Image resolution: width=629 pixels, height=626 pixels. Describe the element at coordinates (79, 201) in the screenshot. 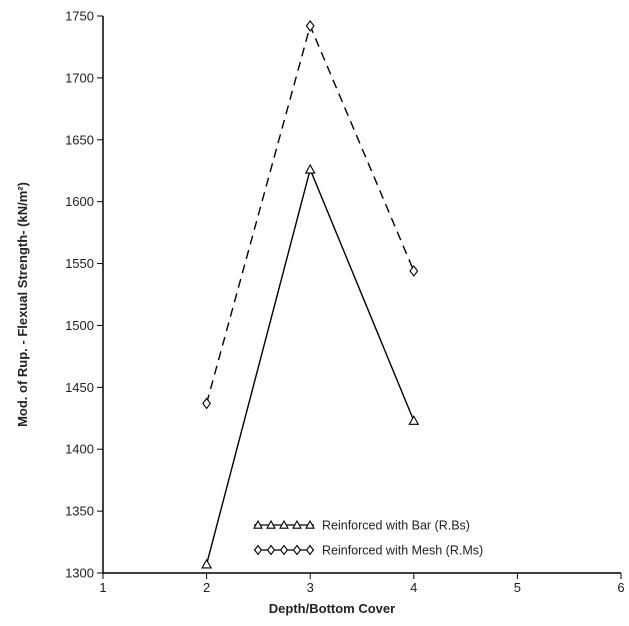

I see `y-tick-label: 1600` at that location.